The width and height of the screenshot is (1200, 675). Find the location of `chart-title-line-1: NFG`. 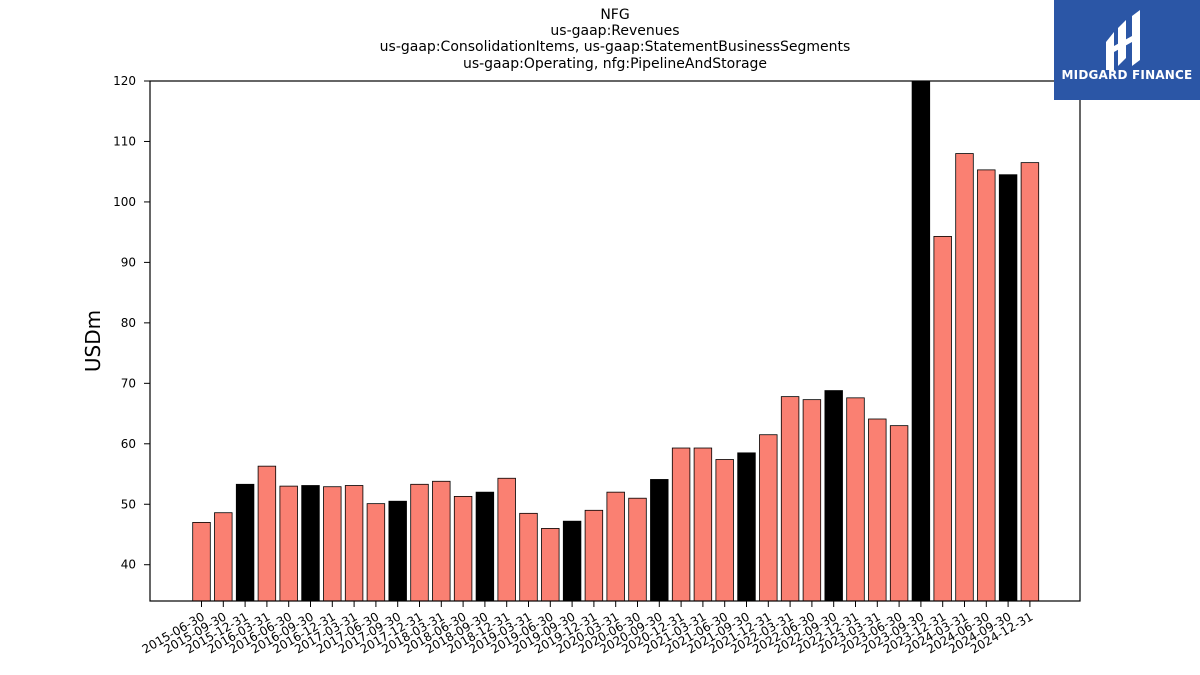

chart-title-line-1: NFG is located at coordinates (615, 15).